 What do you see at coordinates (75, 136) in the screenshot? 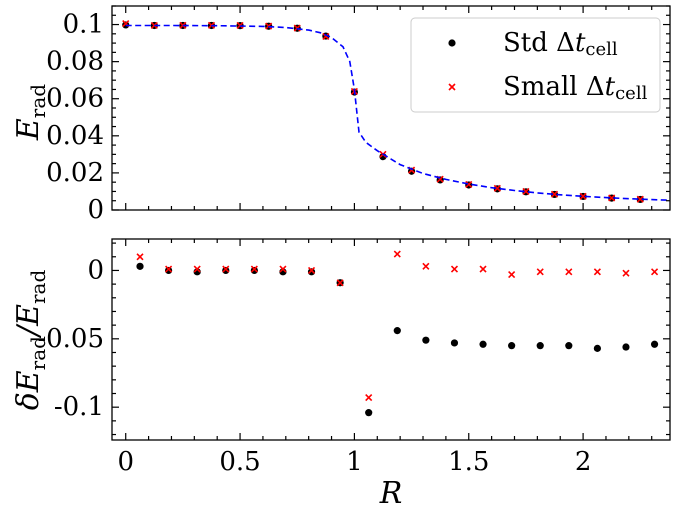
I see `y-tick-label: 0.04` at bounding box center [75, 136].